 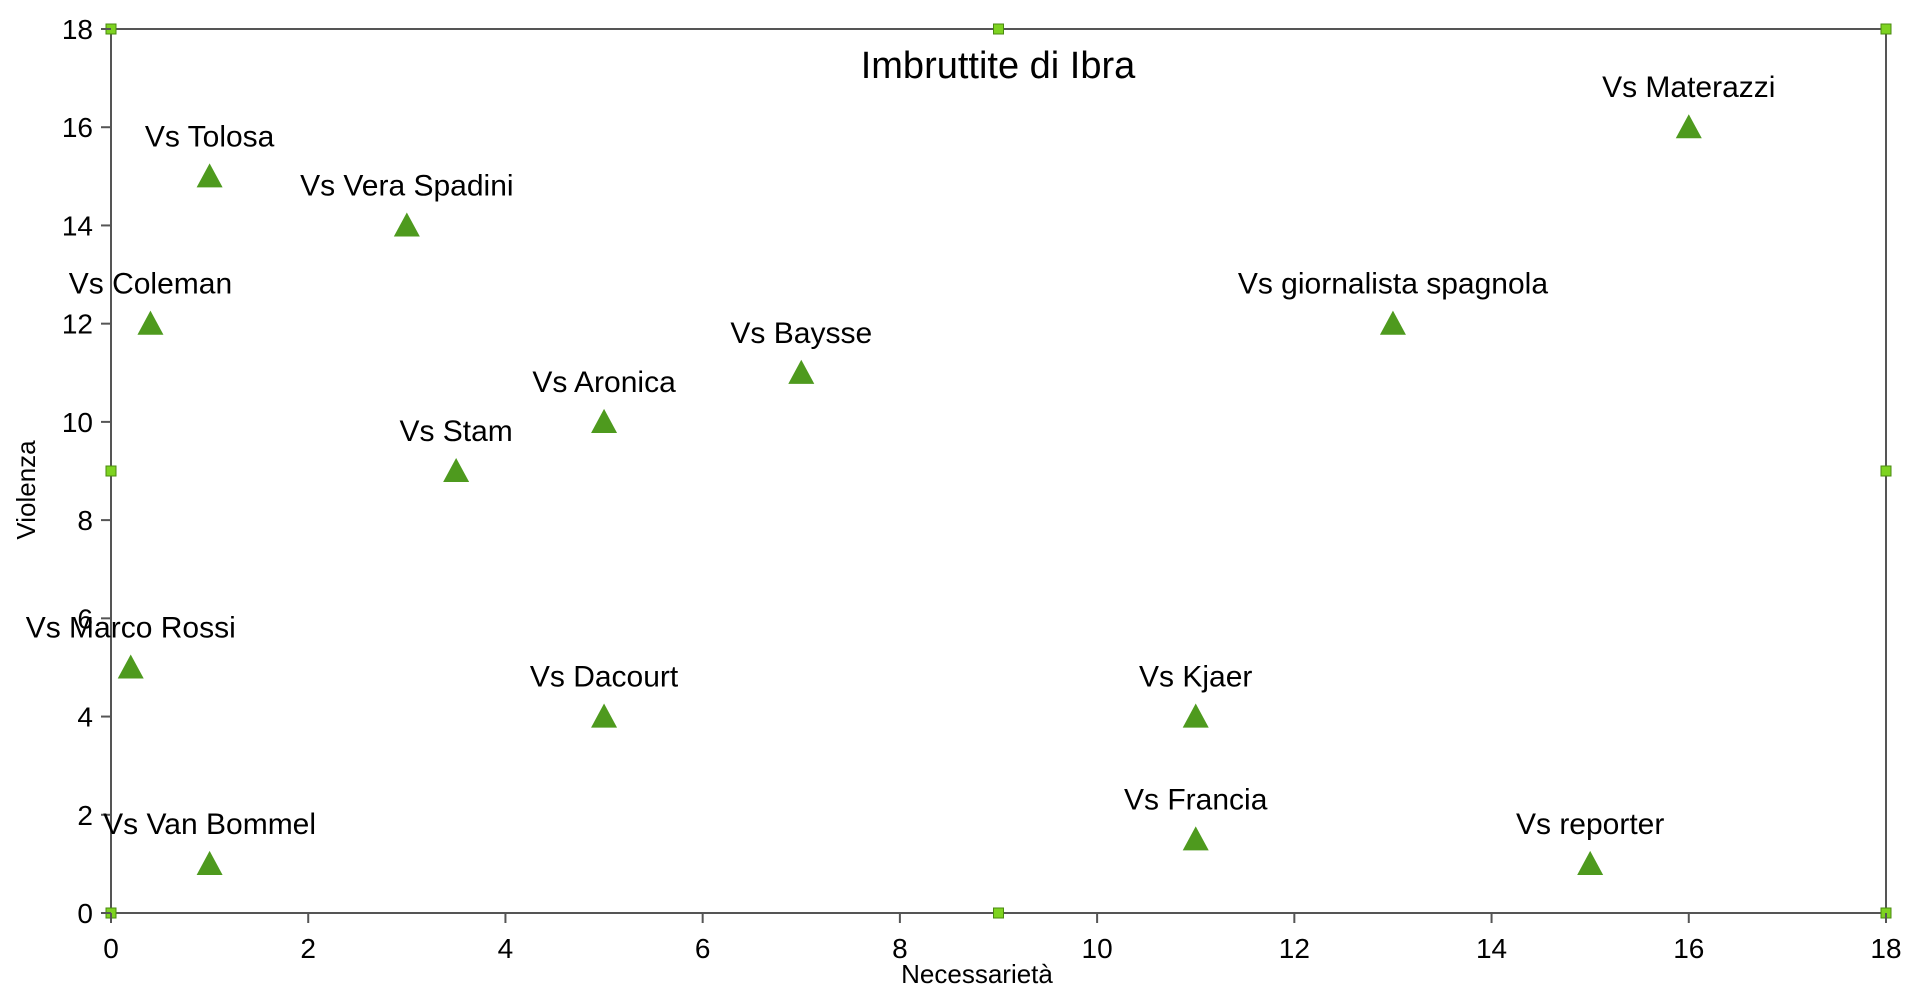 What do you see at coordinates (801, 333) in the screenshot?
I see `data-point-label: Vs Baysse` at bounding box center [801, 333].